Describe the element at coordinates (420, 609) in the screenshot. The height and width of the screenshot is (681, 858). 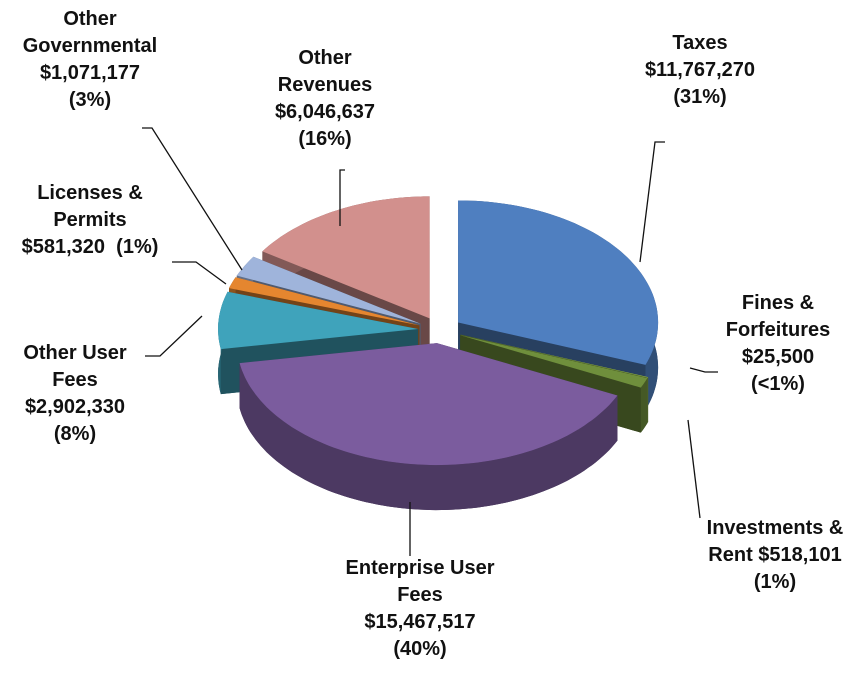
I see `data-label: Enterprise User Fees $15,467,517 (40%)` at that location.